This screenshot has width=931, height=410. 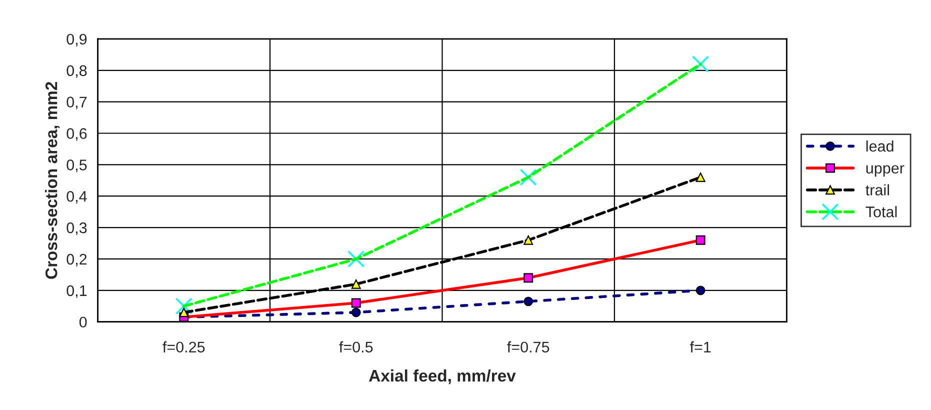 What do you see at coordinates (700, 346) in the screenshot?
I see `x-tick-label: f=1` at bounding box center [700, 346].